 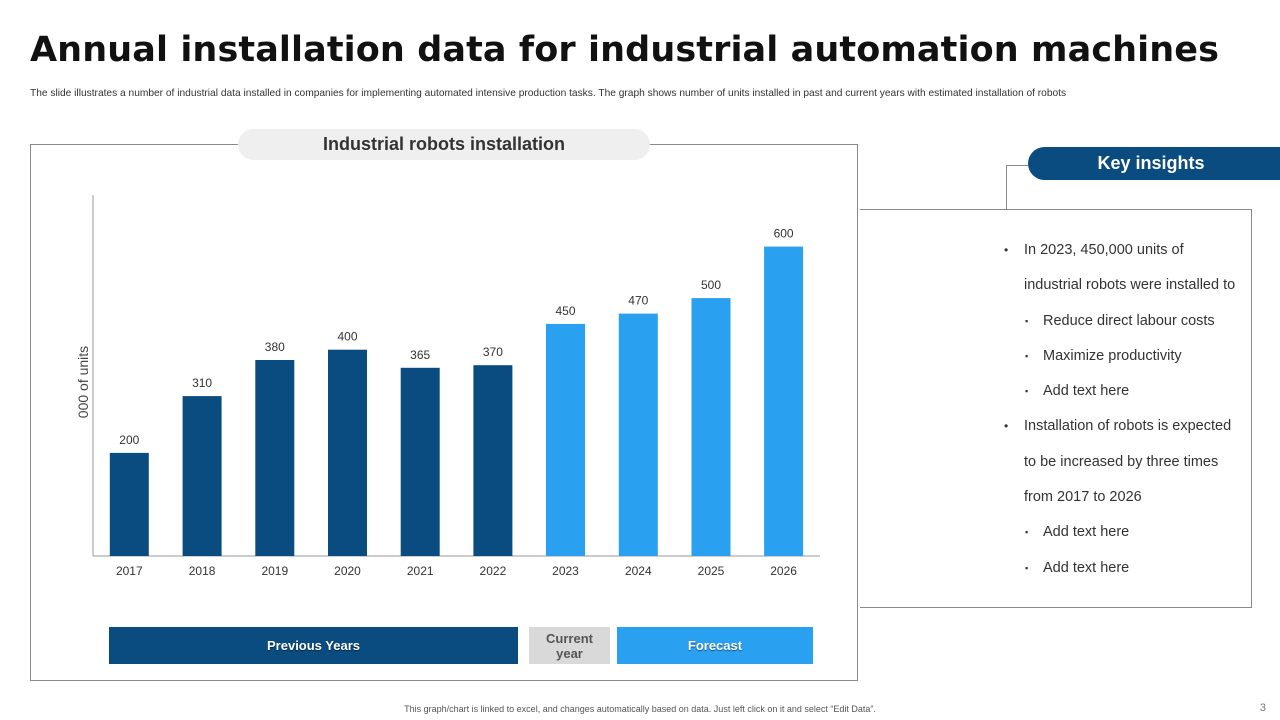 What do you see at coordinates (1112, 355) in the screenshot?
I see `insight-text: Maximize productivity` at bounding box center [1112, 355].